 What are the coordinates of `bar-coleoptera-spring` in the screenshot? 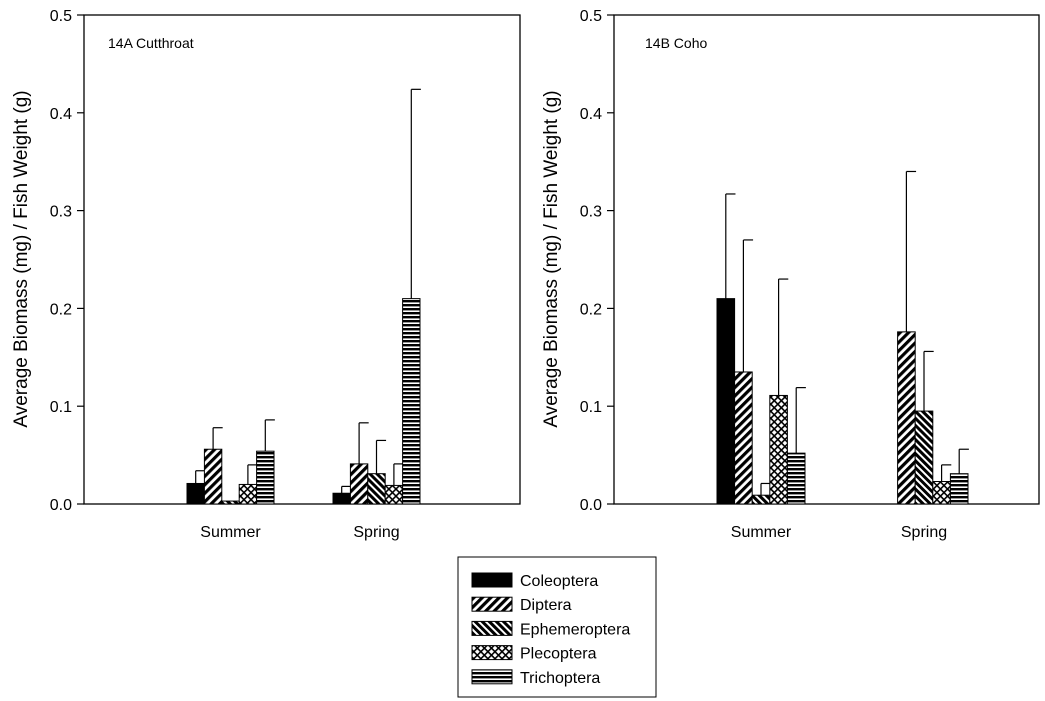 It's located at (341, 498).